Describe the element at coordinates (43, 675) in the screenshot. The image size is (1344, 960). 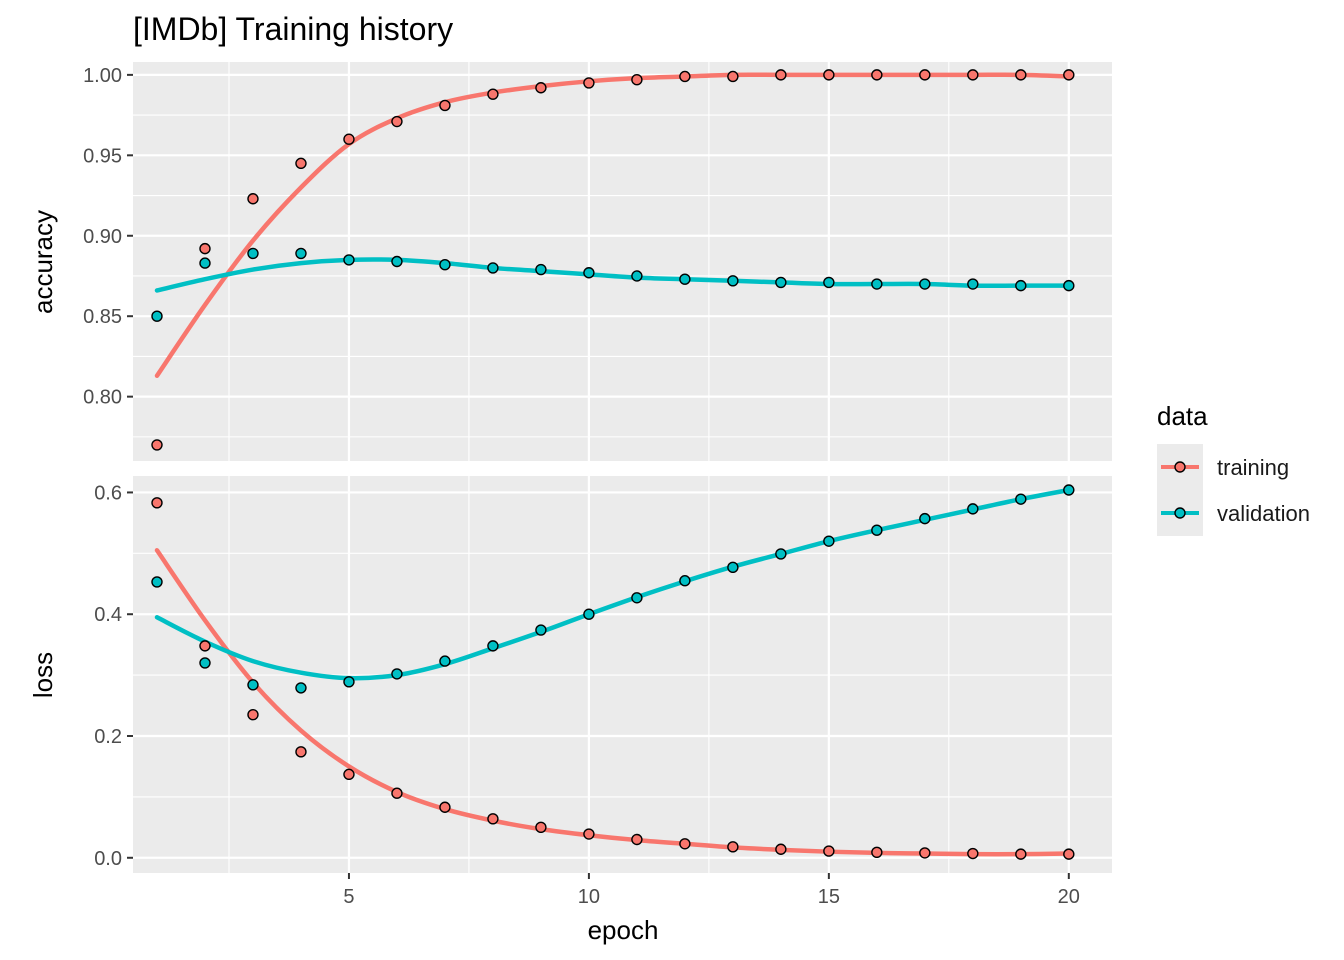
I see `y-axis-label-loss: loss` at that location.